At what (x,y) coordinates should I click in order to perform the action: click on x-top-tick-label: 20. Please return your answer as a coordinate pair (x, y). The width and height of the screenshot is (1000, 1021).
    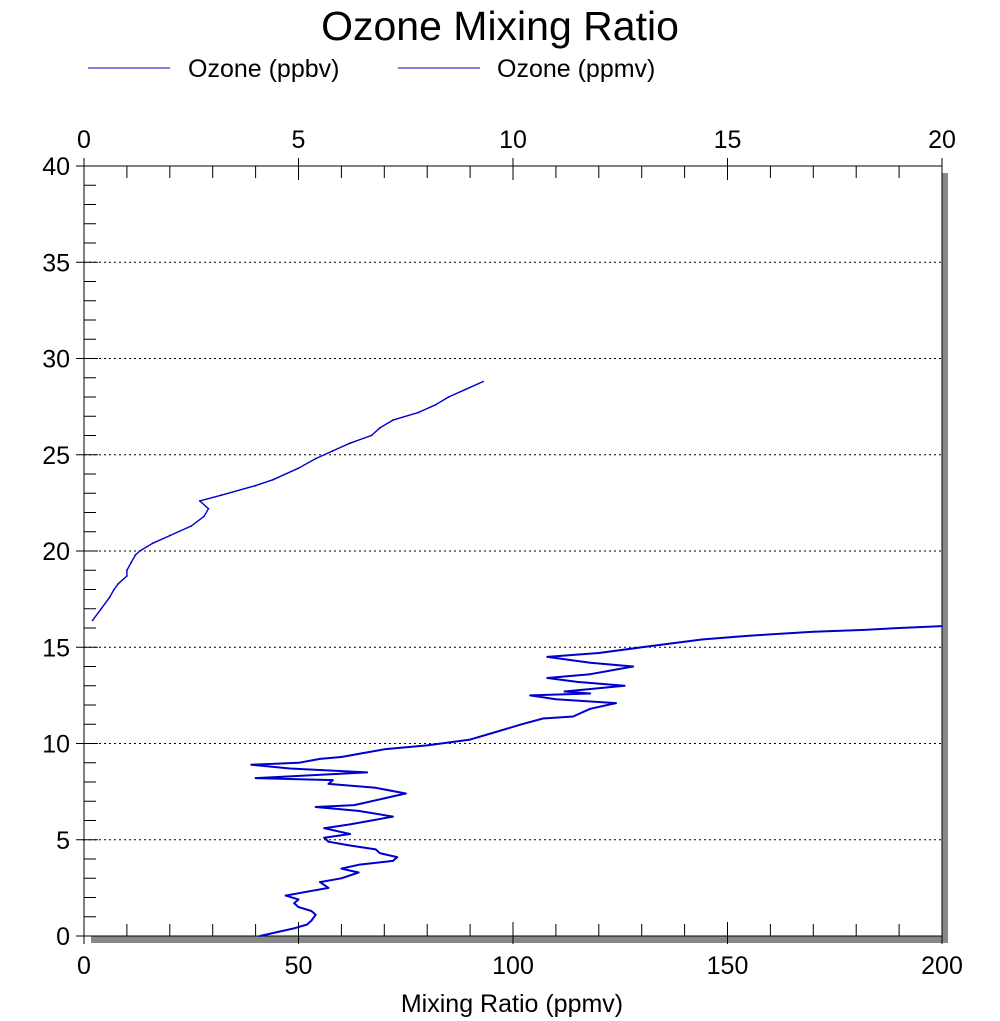
    Looking at the image, I should click on (942, 140).